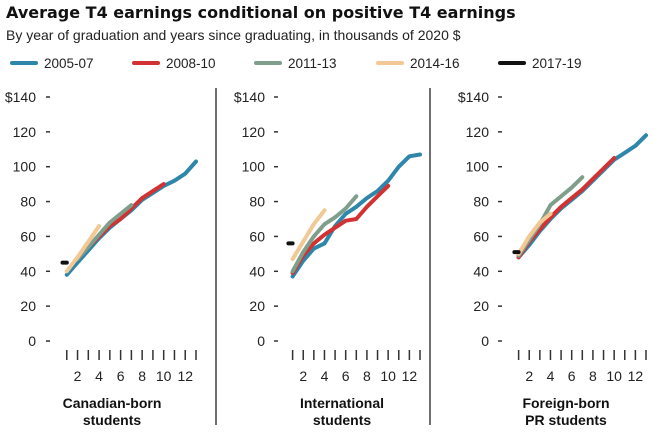 The width and height of the screenshot is (660, 441). What do you see at coordinates (565, 403) in the screenshot?
I see `panel-label-line: Foreign-born` at bounding box center [565, 403].